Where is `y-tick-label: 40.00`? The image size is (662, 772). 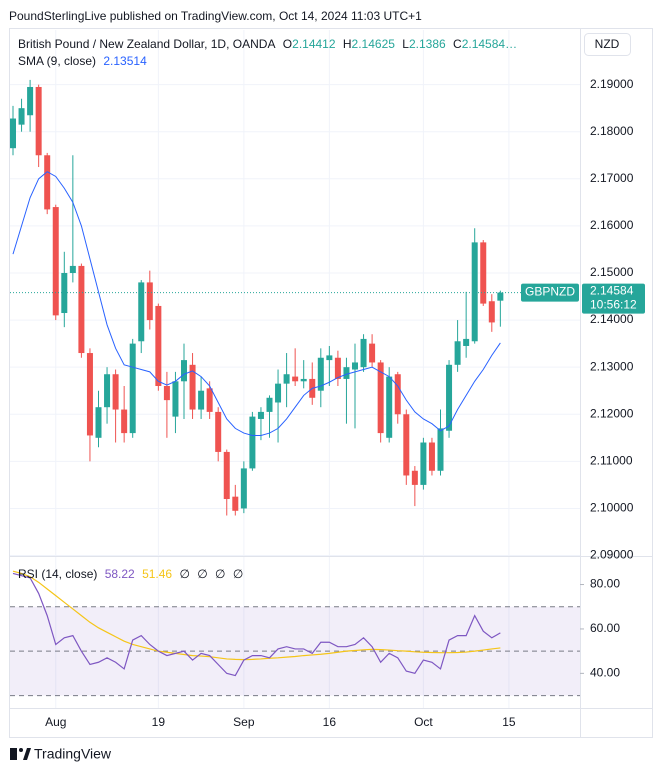
y-tick-label: 40.00 is located at coordinates (605, 673).